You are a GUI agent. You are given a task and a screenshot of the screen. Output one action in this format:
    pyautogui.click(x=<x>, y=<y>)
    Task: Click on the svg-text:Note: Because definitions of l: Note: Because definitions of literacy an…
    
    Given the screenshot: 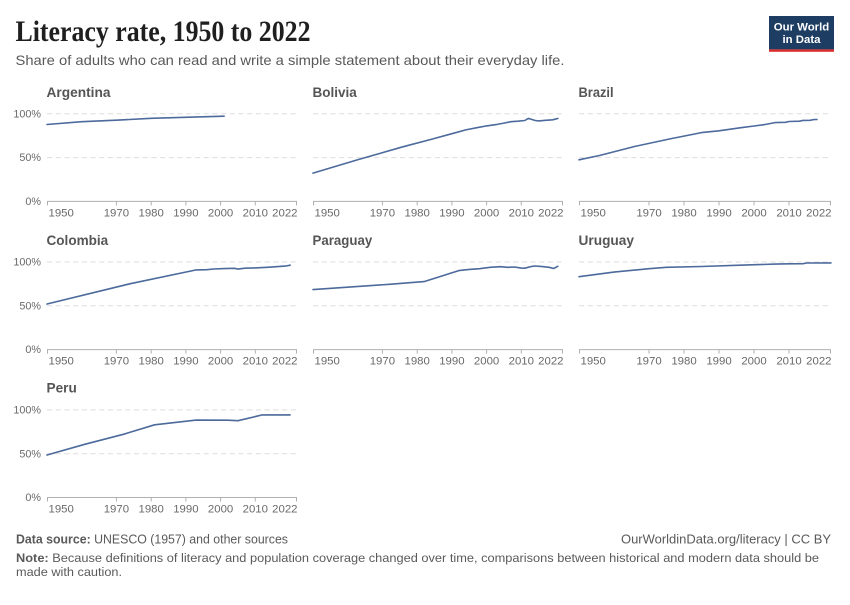 What is the action you would take?
    pyautogui.click(x=417, y=558)
    